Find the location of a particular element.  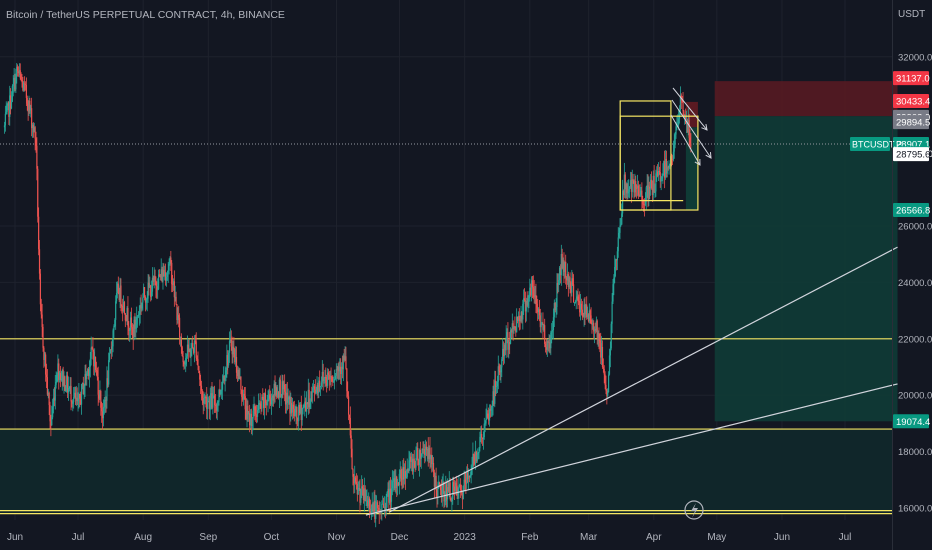

arrow-drawings is located at coordinates (691, 126).